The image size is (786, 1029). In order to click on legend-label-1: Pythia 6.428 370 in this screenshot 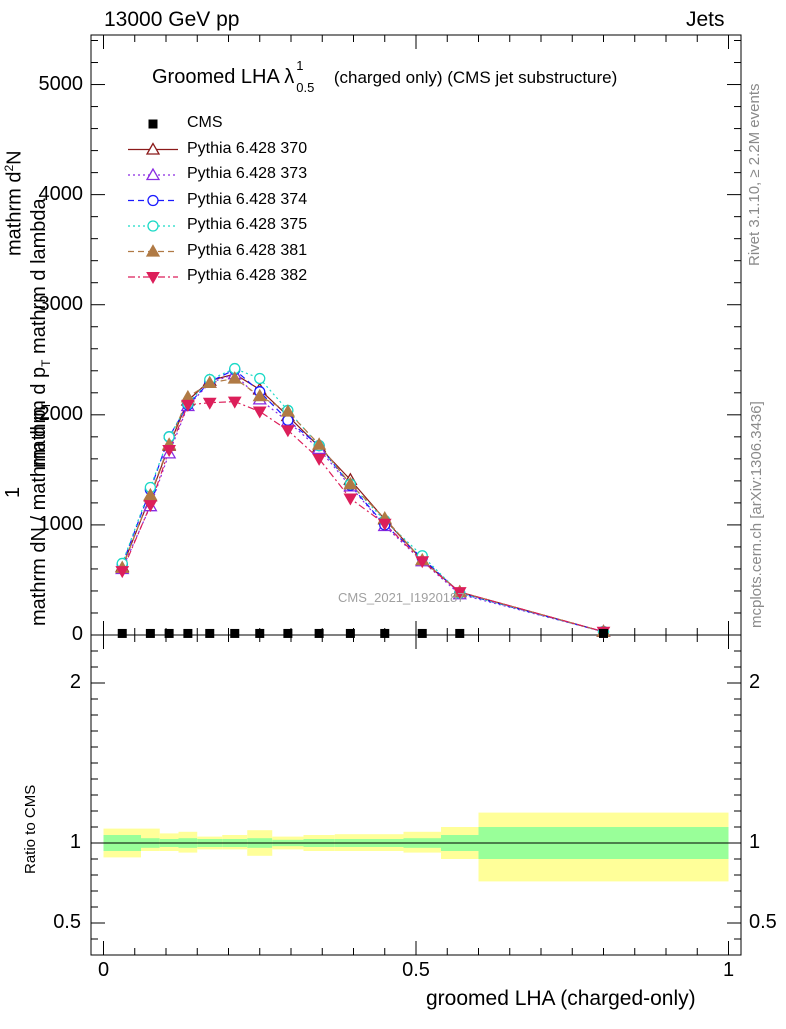, I will do `click(247, 148)`.